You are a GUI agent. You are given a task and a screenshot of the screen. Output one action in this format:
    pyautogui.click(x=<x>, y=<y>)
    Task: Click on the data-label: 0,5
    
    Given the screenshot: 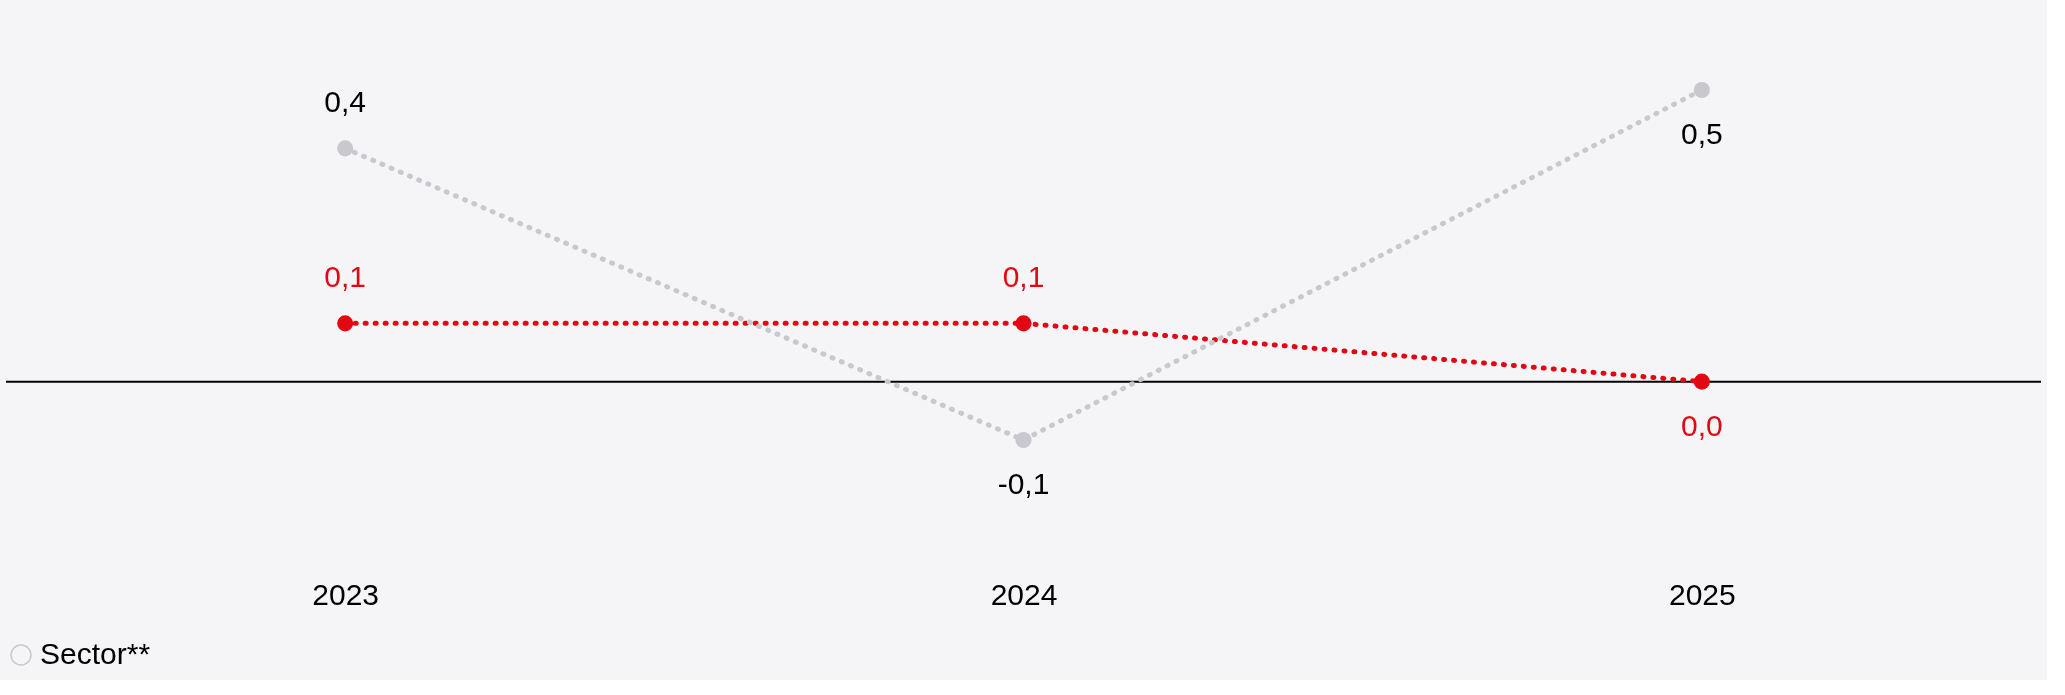 What is the action you would take?
    pyautogui.click(x=1701, y=133)
    